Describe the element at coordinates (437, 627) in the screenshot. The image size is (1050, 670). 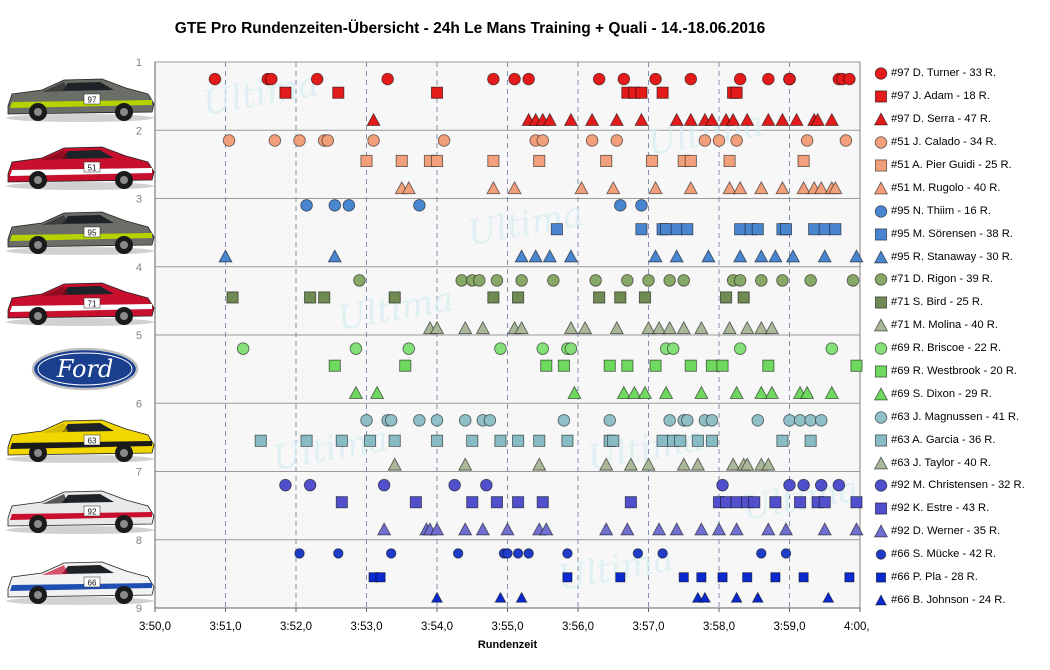
I see `x-tick-label: 3:54,0` at that location.